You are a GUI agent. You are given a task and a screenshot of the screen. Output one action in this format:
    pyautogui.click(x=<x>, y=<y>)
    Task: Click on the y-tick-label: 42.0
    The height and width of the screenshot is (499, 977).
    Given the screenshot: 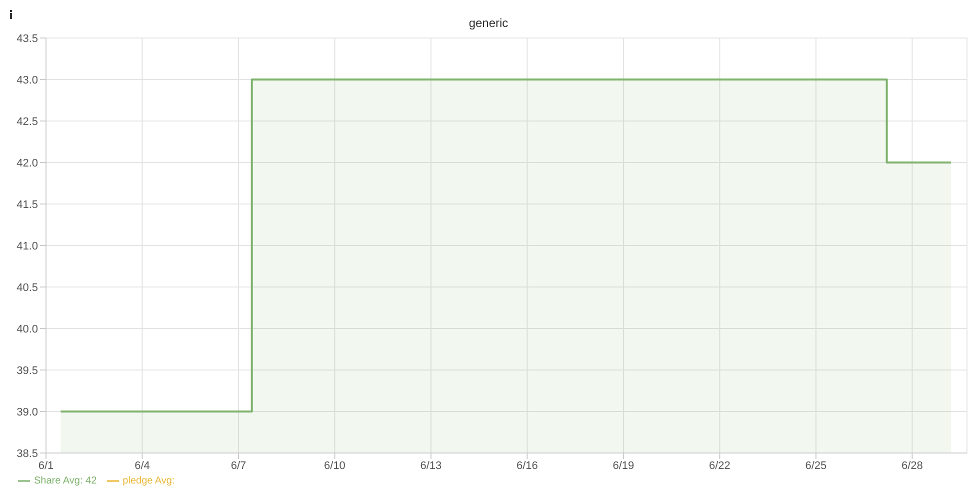 What is the action you would take?
    pyautogui.click(x=27, y=163)
    